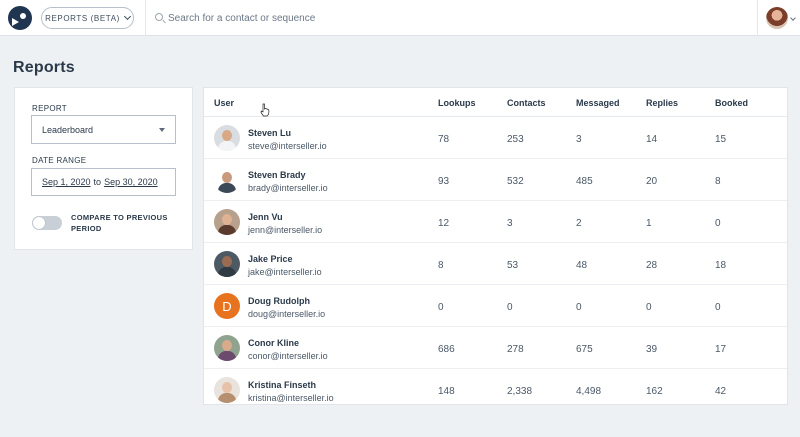 The height and width of the screenshot is (437, 800). What do you see at coordinates (265, 110) in the screenshot?
I see `hand-cursor-icon` at bounding box center [265, 110].